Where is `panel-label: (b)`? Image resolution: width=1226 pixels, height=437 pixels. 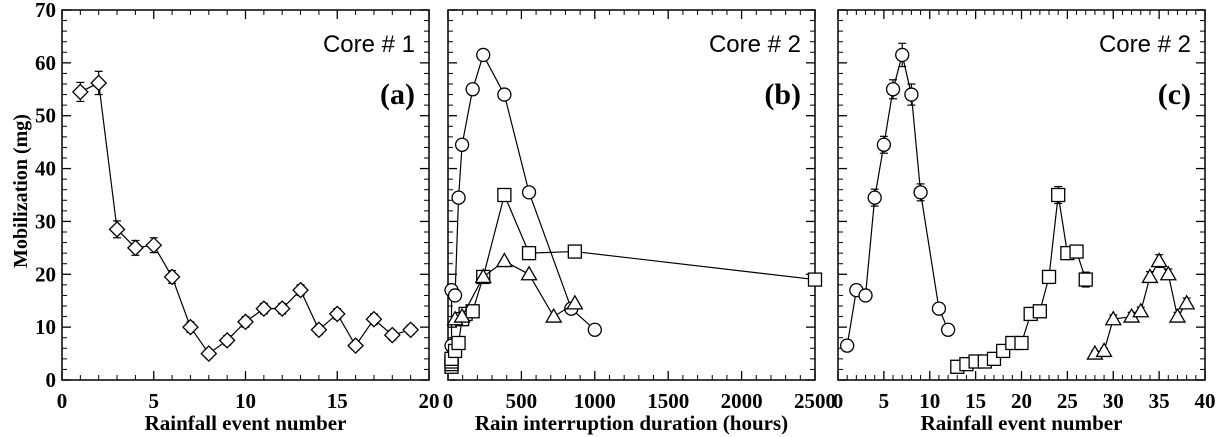
panel-label: (b) is located at coordinates (782, 94).